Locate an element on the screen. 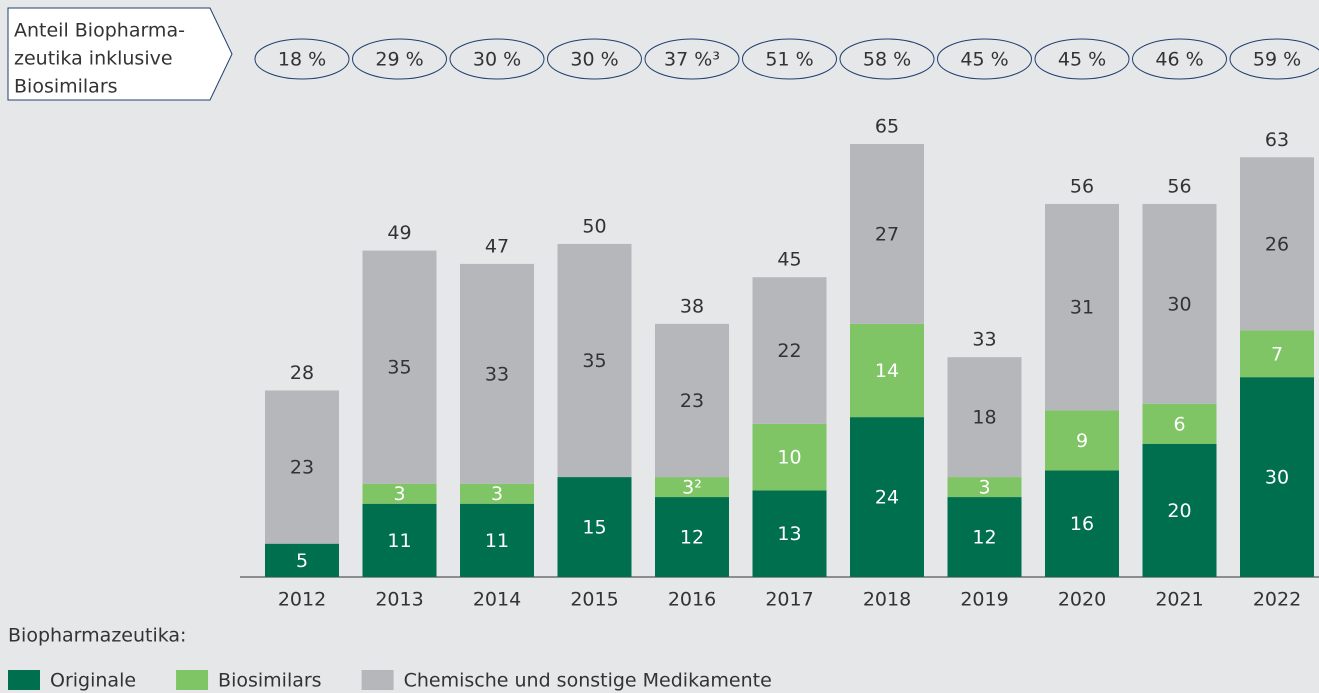 This screenshot has width=1319, height=693. segment-label: 31 is located at coordinates (1082, 308).